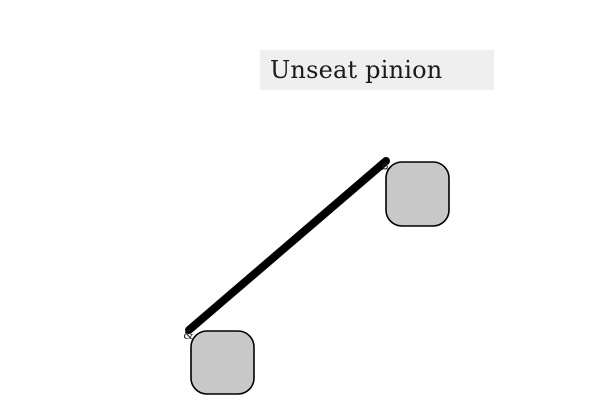  What do you see at coordinates (417, 194) in the screenshot?
I see `block-top` at bounding box center [417, 194].